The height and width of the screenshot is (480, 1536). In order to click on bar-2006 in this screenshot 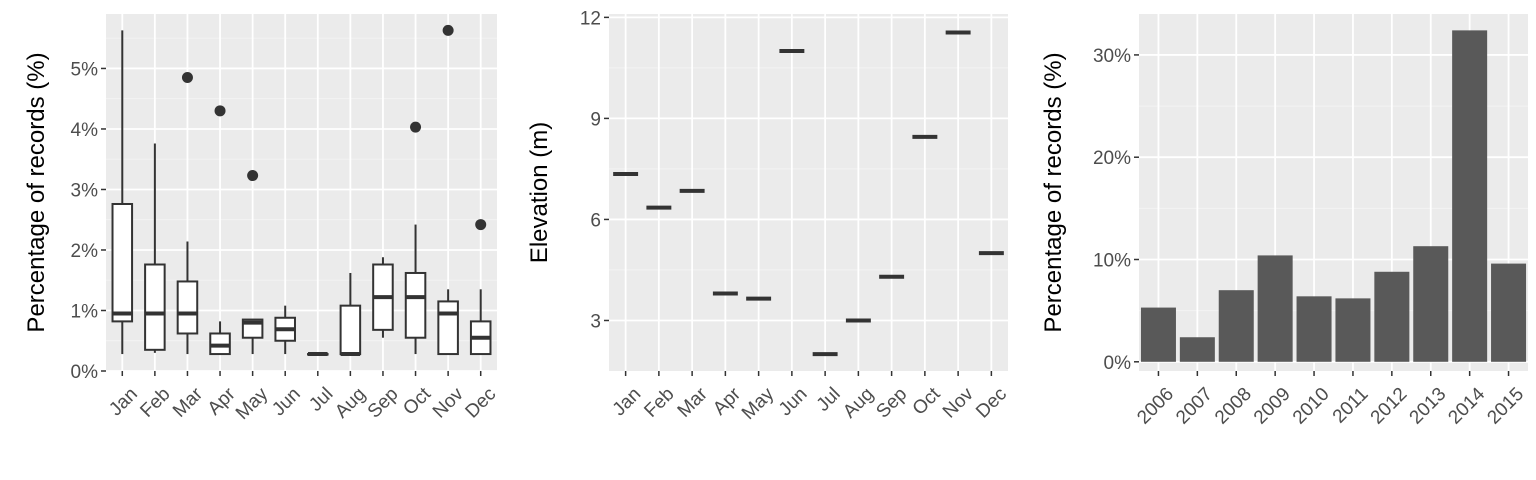, I will do `click(1158, 334)`.